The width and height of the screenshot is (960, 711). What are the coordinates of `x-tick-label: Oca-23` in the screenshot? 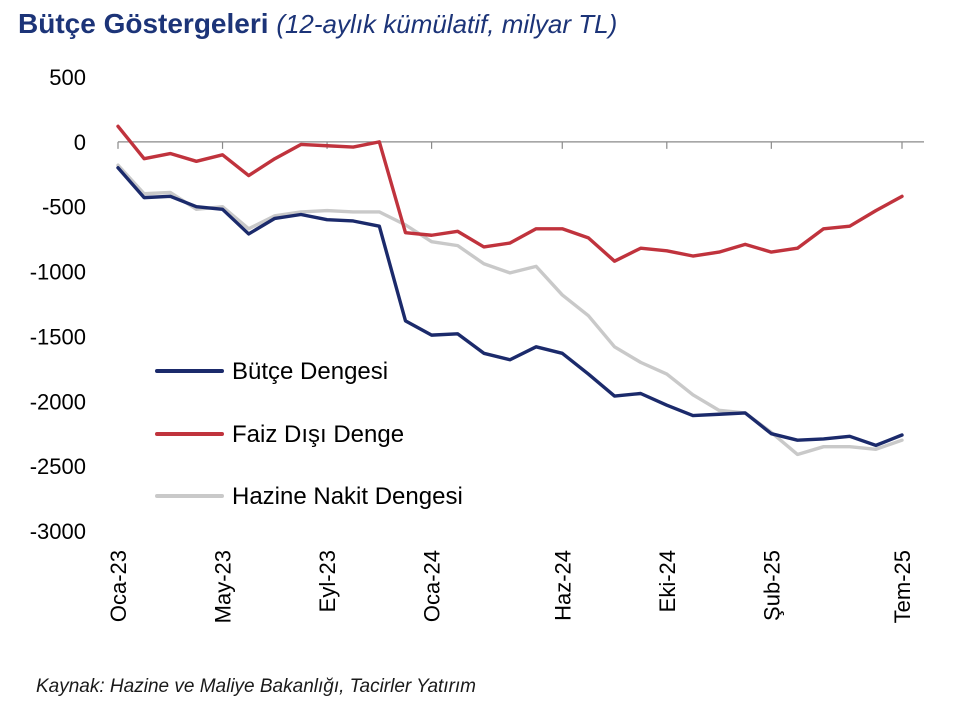 It's located at (118, 586).